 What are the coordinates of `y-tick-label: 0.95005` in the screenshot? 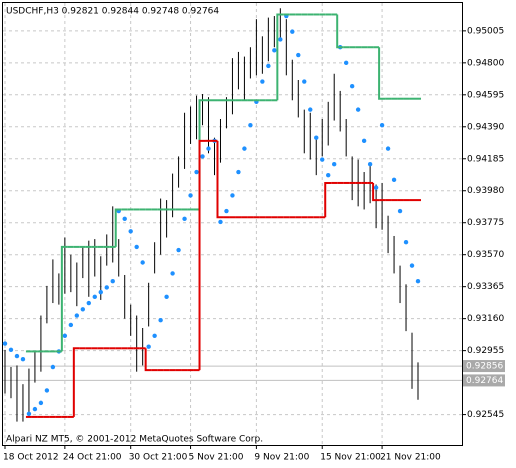 It's located at (485, 31).